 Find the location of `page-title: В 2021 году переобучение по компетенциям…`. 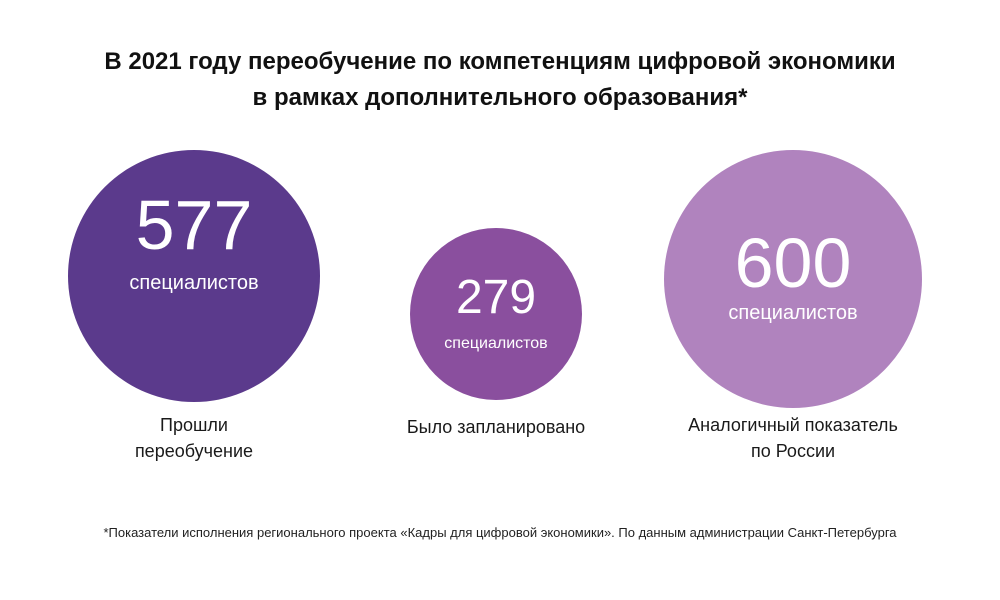

page-title: В 2021 году переобучение по компетенциям… is located at coordinates (500, 80).